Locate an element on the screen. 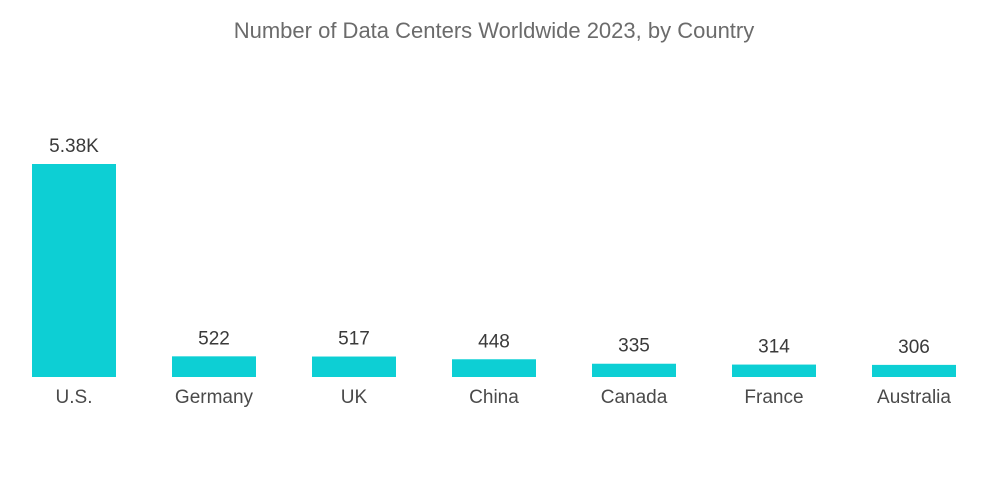 Image resolution: width=1000 pixels, height=504 pixels. category-label-uk: UK is located at coordinates (354, 397).